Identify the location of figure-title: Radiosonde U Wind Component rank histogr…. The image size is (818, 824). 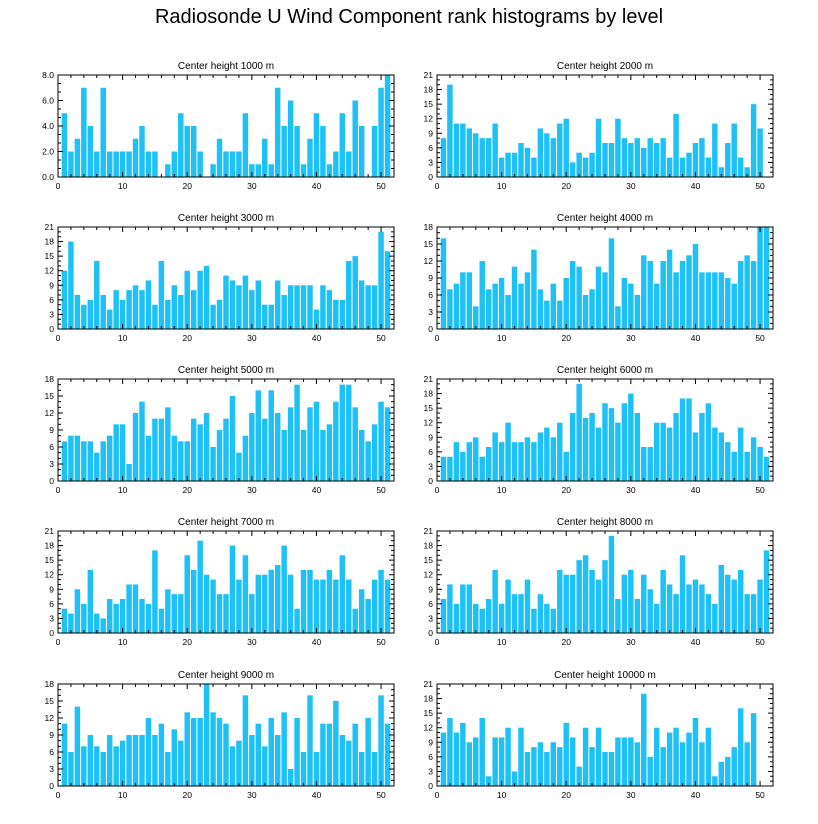
(409, 17).